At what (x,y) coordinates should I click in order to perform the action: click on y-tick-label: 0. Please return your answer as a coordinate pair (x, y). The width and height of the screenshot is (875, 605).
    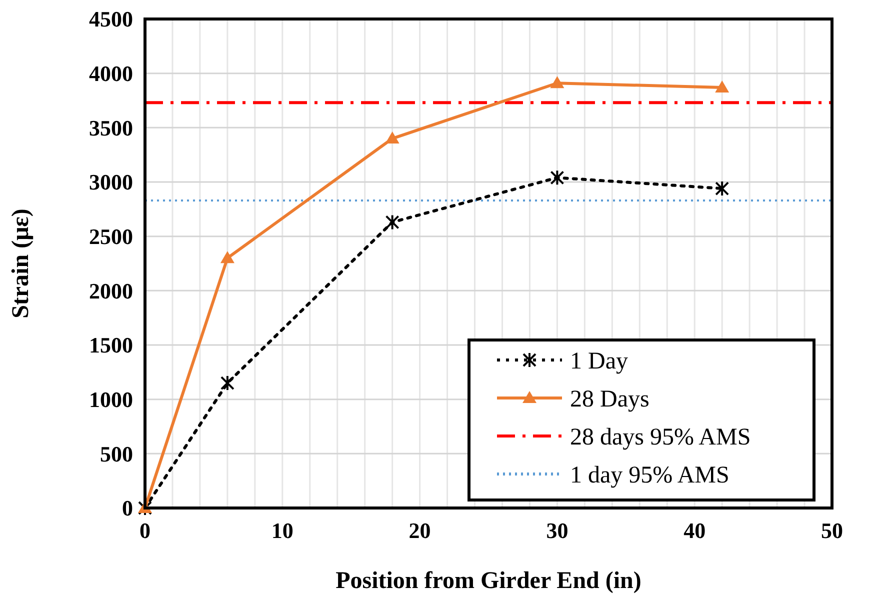
    Looking at the image, I should click on (127, 508).